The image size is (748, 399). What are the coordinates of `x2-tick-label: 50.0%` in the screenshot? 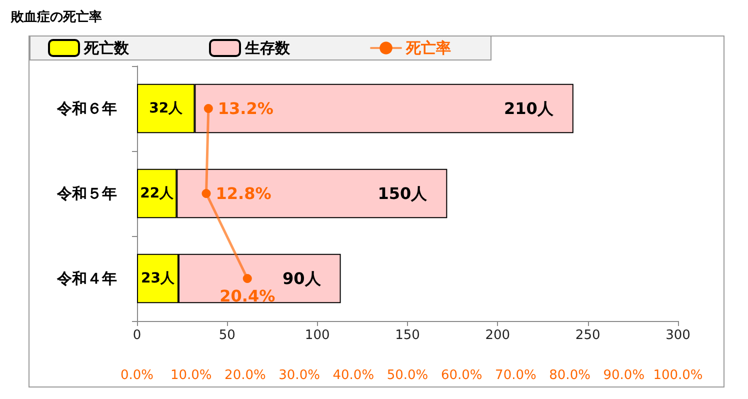 It's located at (407, 375).